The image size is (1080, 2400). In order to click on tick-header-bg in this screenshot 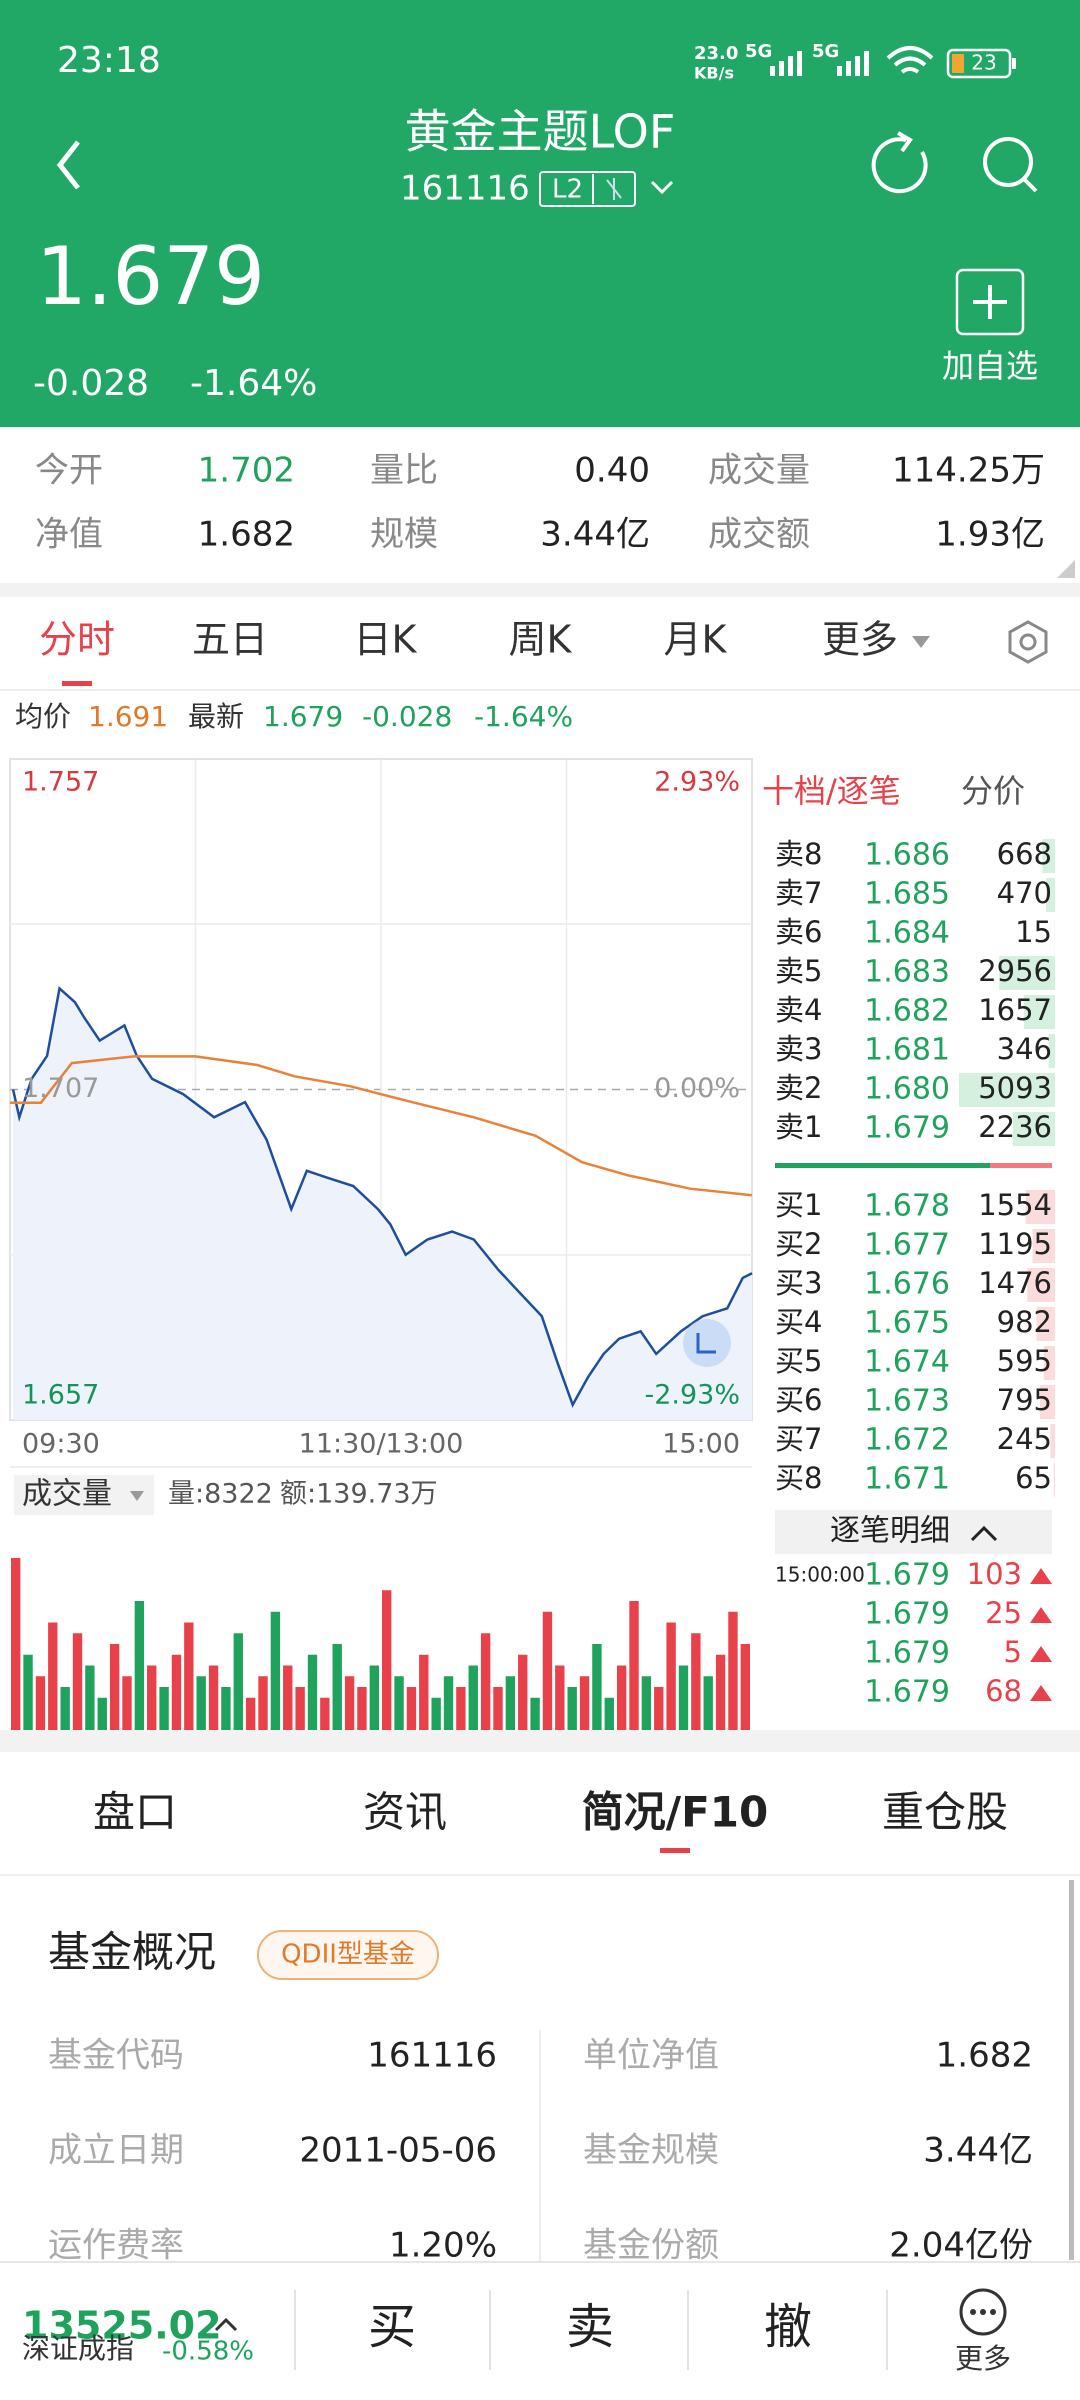, I will do `click(913, 1532)`.